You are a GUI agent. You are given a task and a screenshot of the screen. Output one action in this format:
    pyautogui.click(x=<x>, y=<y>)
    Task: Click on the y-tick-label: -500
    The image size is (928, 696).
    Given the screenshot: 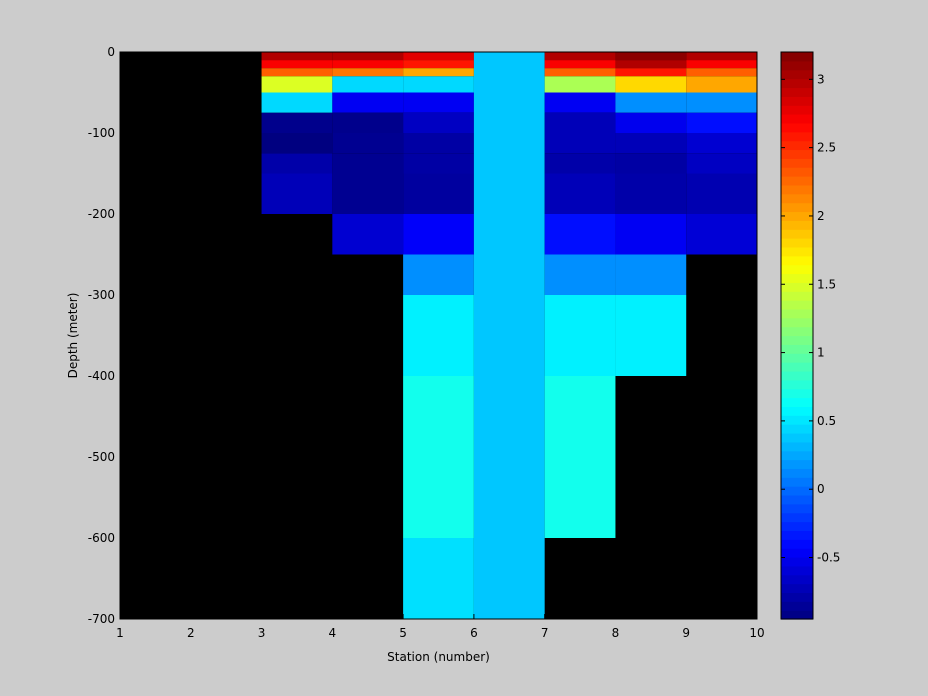 What is the action you would take?
    pyautogui.click(x=101, y=457)
    